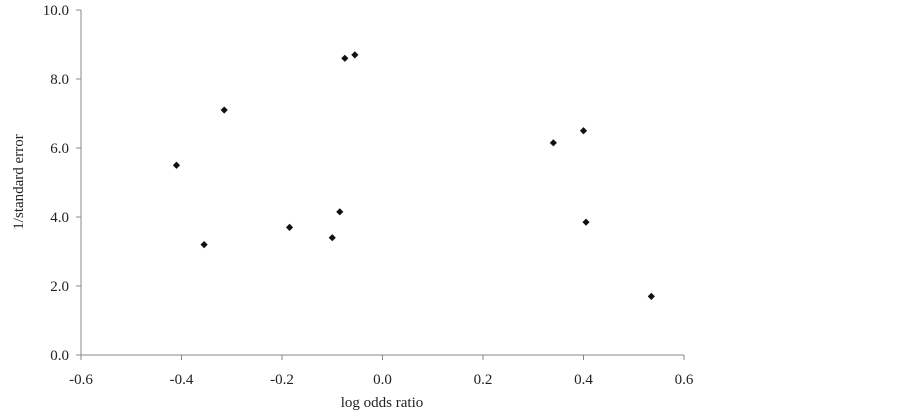 The height and width of the screenshot is (414, 903). What do you see at coordinates (282, 380) in the screenshot?
I see `x-tick-label: -0.2` at bounding box center [282, 380].